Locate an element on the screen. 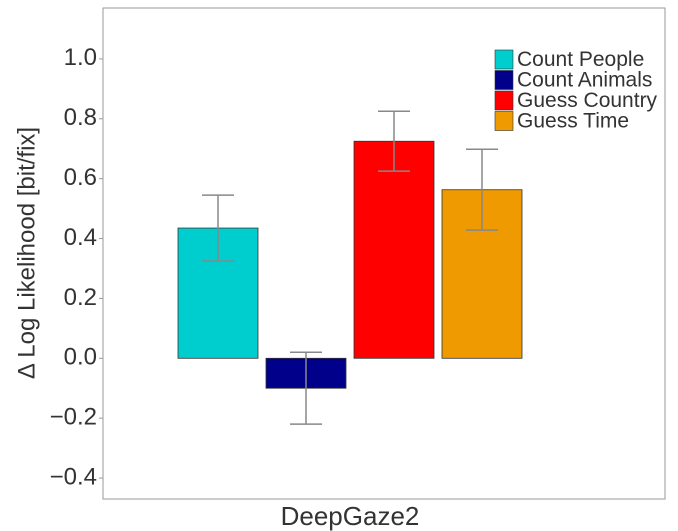 This screenshot has width=678, height=531. y-tick-label: 1.0 is located at coordinates (80, 57).